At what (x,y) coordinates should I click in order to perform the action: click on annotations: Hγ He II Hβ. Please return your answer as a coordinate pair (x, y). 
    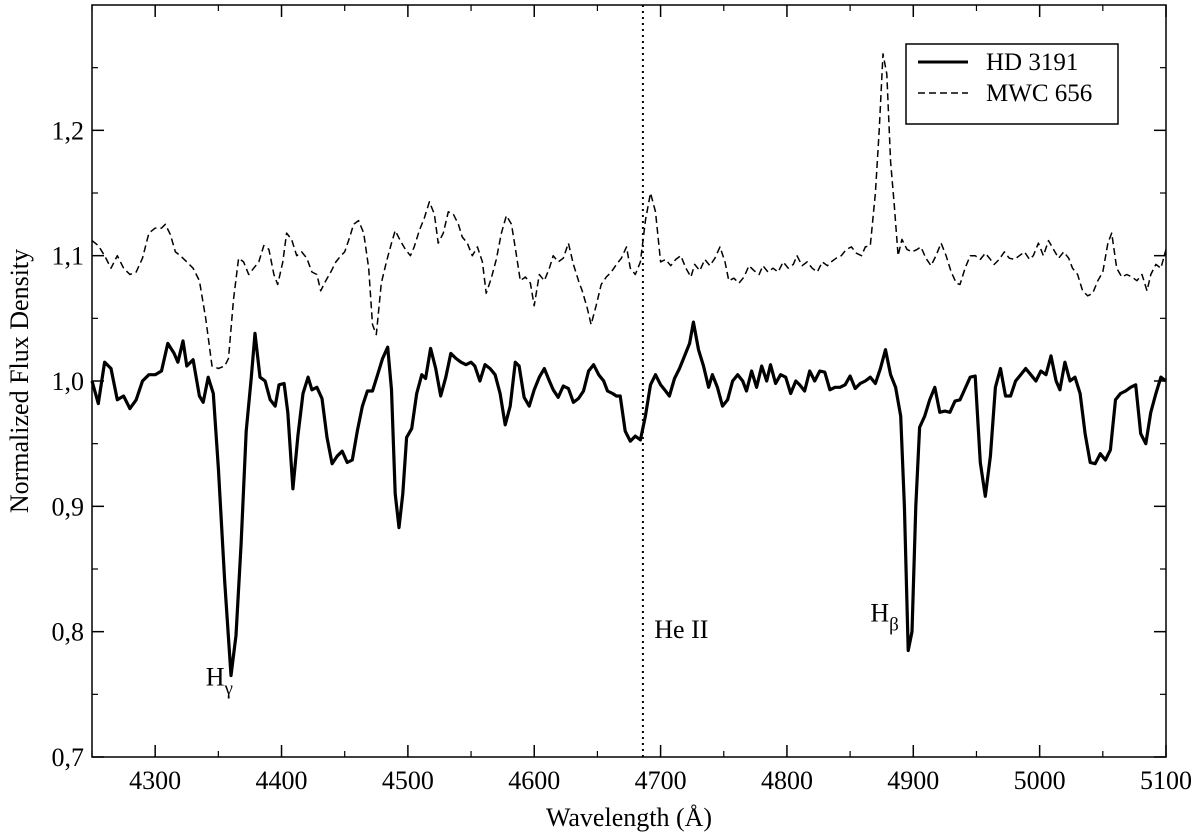
    Looking at the image, I should click on (552, 649).